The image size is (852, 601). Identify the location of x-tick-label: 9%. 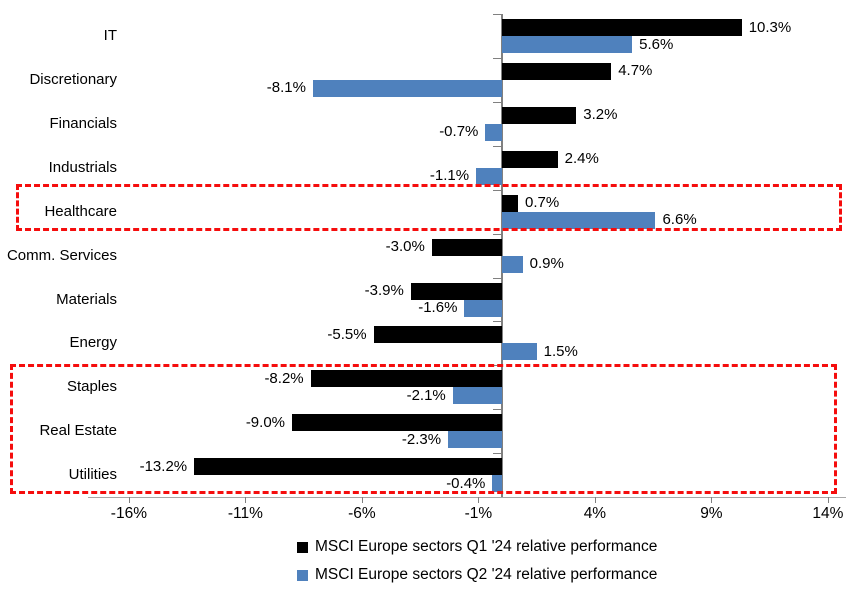
(711, 513).